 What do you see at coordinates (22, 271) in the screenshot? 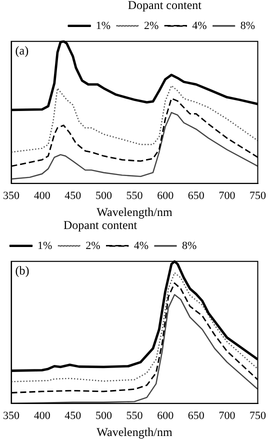
I see `annotation: (b)` at bounding box center [22, 271].